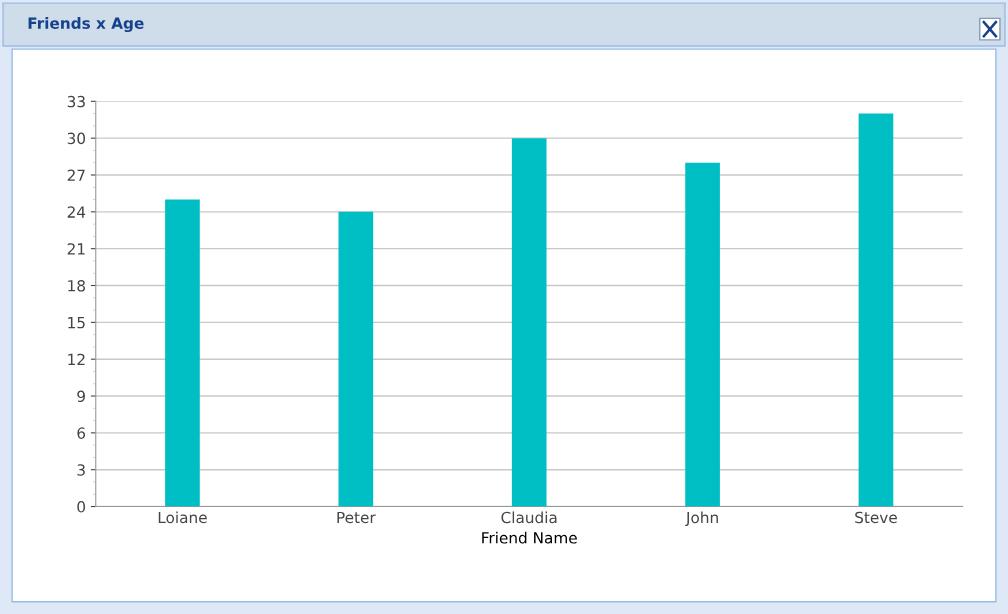 The image size is (1008, 614). Describe the element at coordinates (81, 396) in the screenshot. I see `y-tick-label: 9` at that location.